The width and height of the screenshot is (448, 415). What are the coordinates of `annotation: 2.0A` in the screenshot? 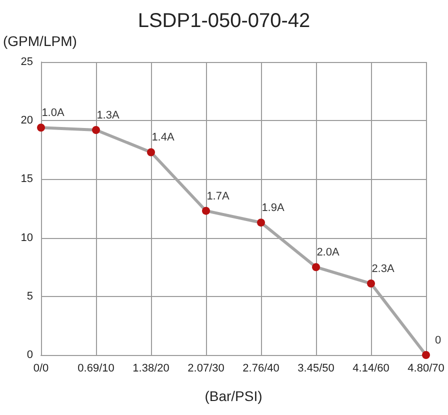 It's located at (328, 252).